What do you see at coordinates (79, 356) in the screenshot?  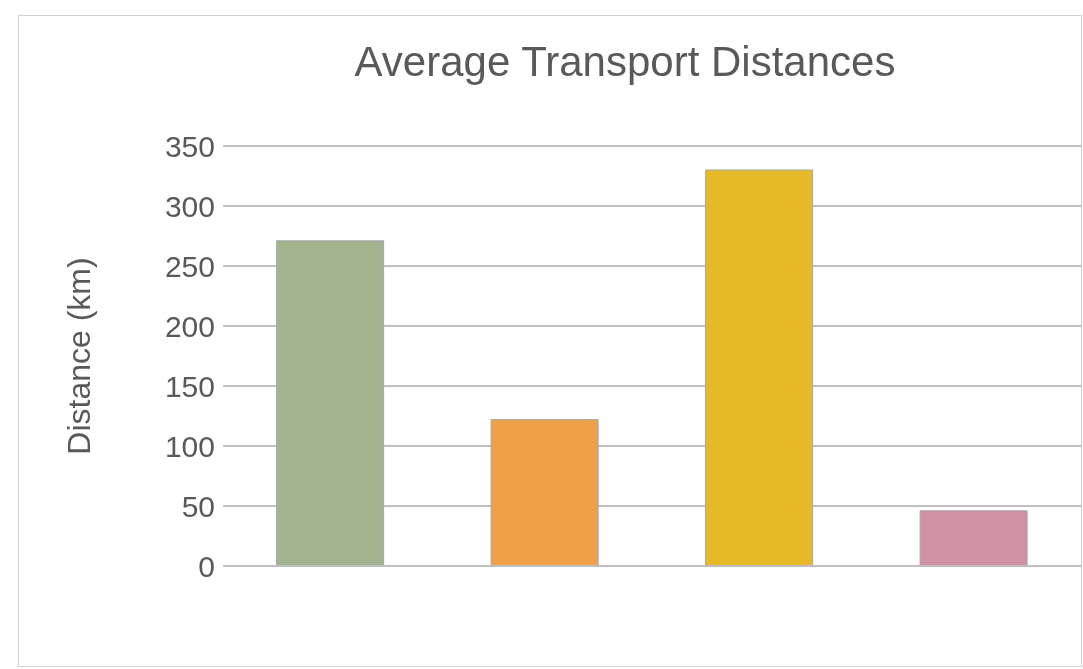 I see `y-axis-title: Distance (km)` at bounding box center [79, 356].